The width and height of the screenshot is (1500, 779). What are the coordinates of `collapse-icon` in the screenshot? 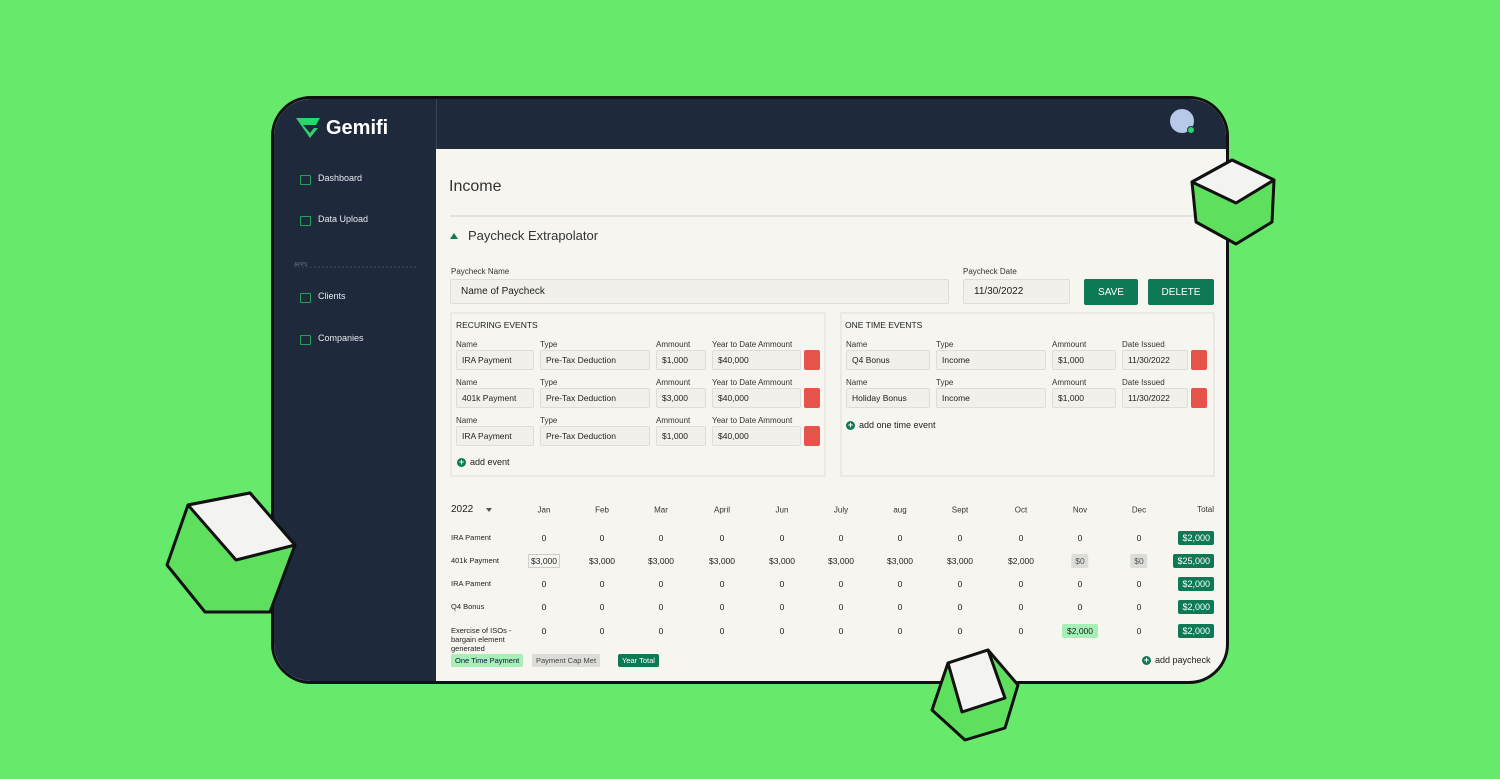 It's located at (454, 236).